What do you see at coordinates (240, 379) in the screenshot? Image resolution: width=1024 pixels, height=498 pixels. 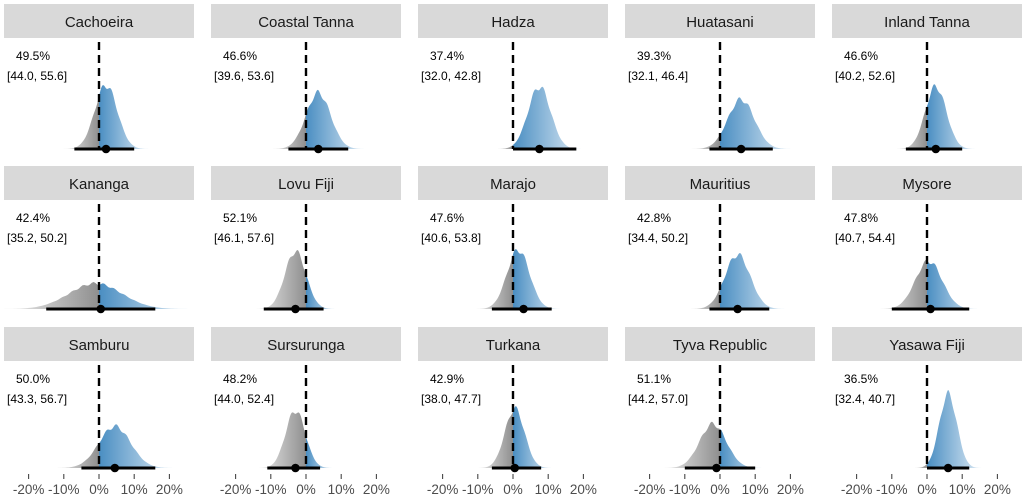 I see `percent-label: 48.2%` at bounding box center [240, 379].